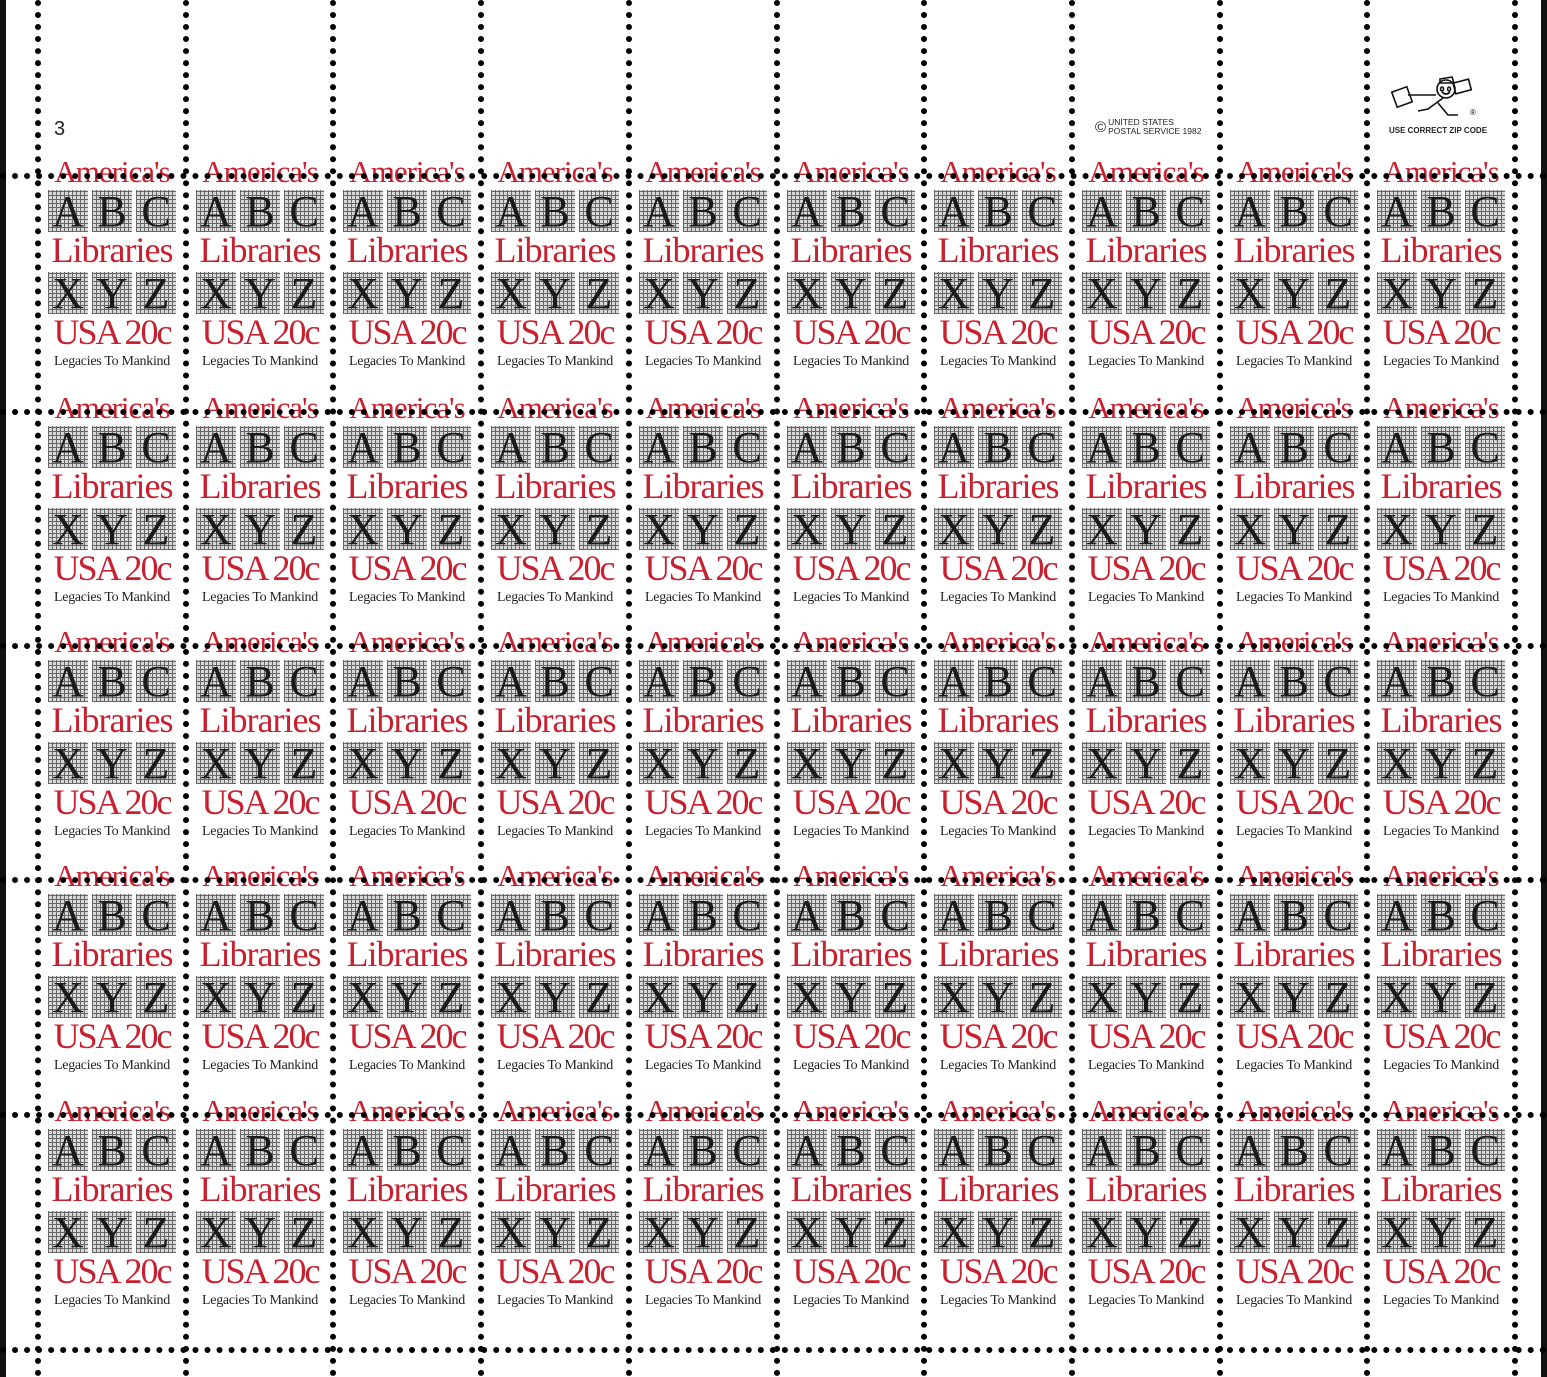 The image size is (1547, 1377). Describe the element at coordinates (1101, 127) in the screenshot. I see `copyright-symbol: ©` at that location.